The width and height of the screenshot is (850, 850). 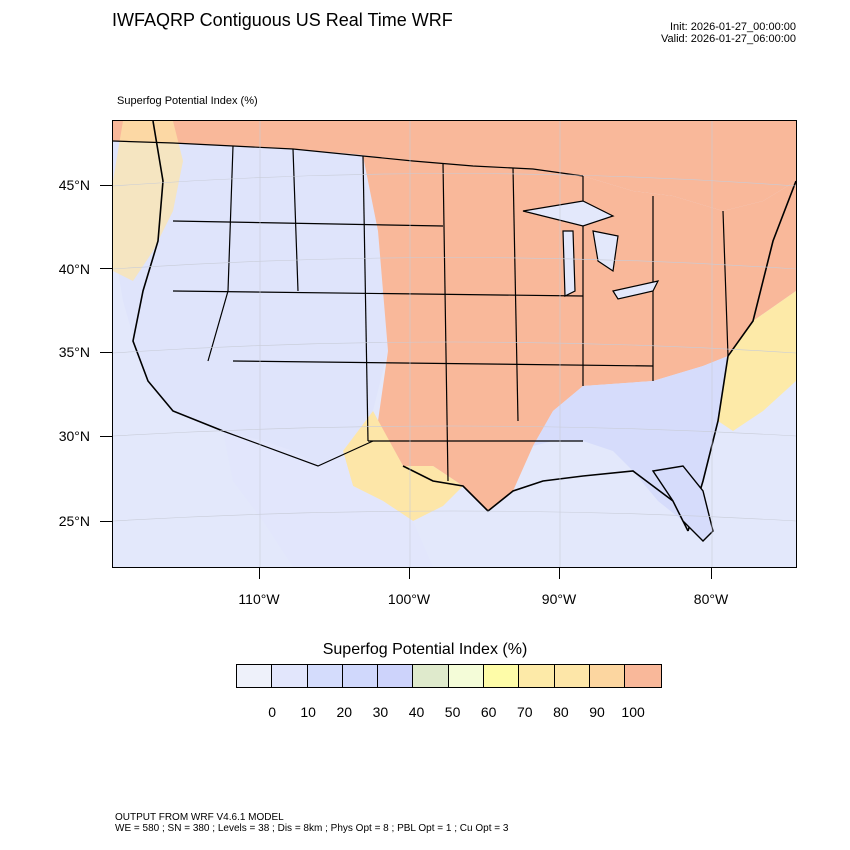 What do you see at coordinates (187, 101) in the screenshot?
I see `field-label: Superfog Potential Index (%)` at bounding box center [187, 101].